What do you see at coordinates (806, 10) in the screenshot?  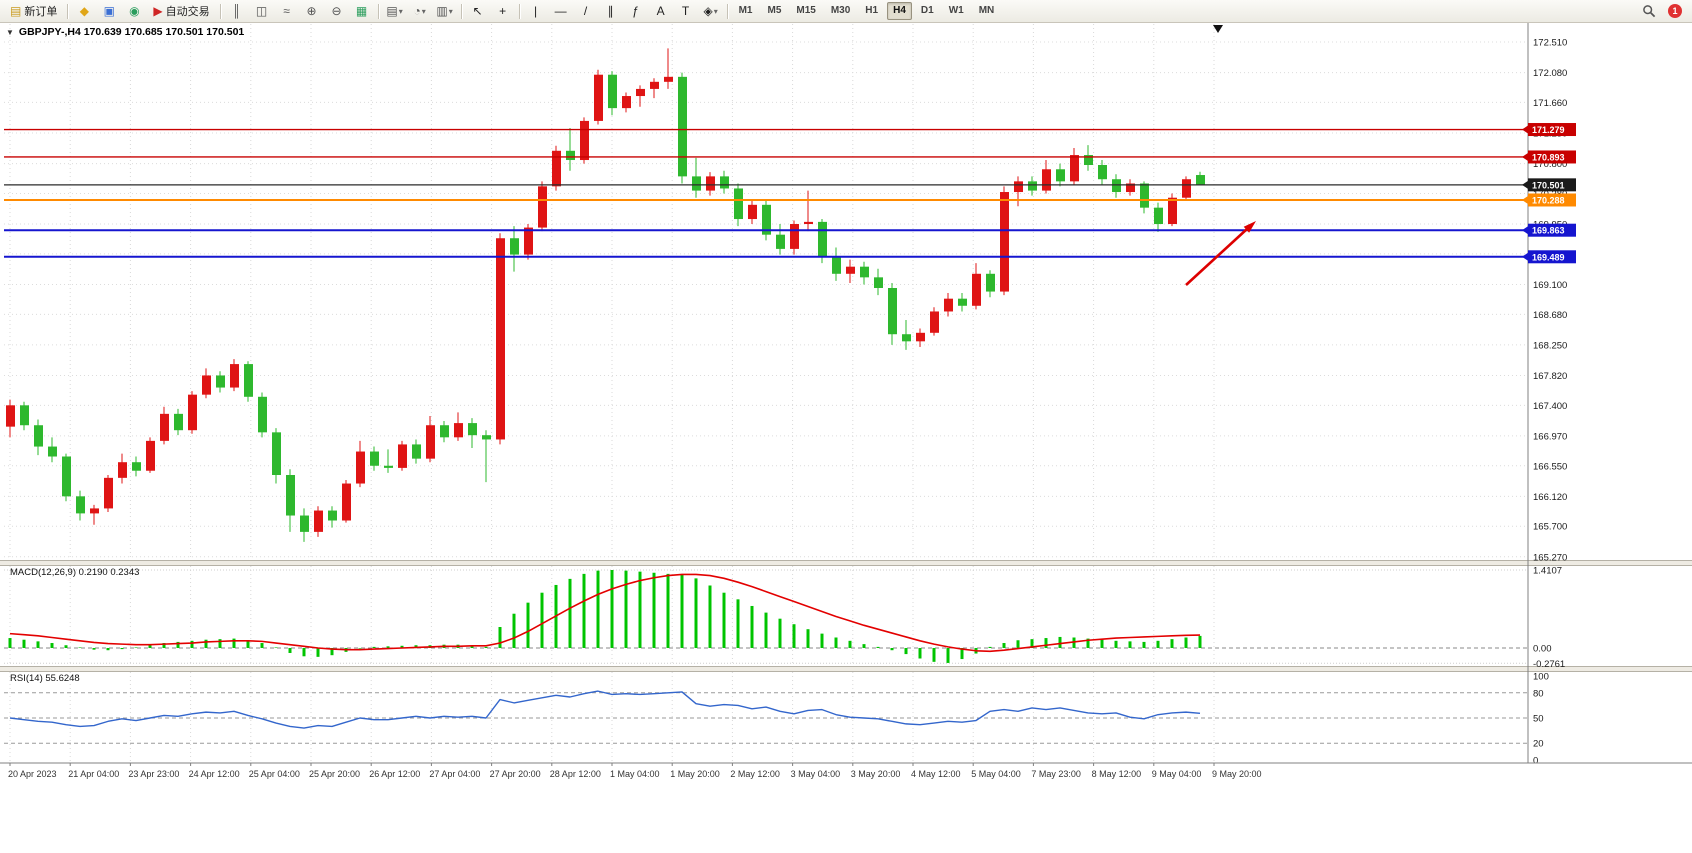 I see `timeframe-m15-button: M15` at bounding box center [806, 10].